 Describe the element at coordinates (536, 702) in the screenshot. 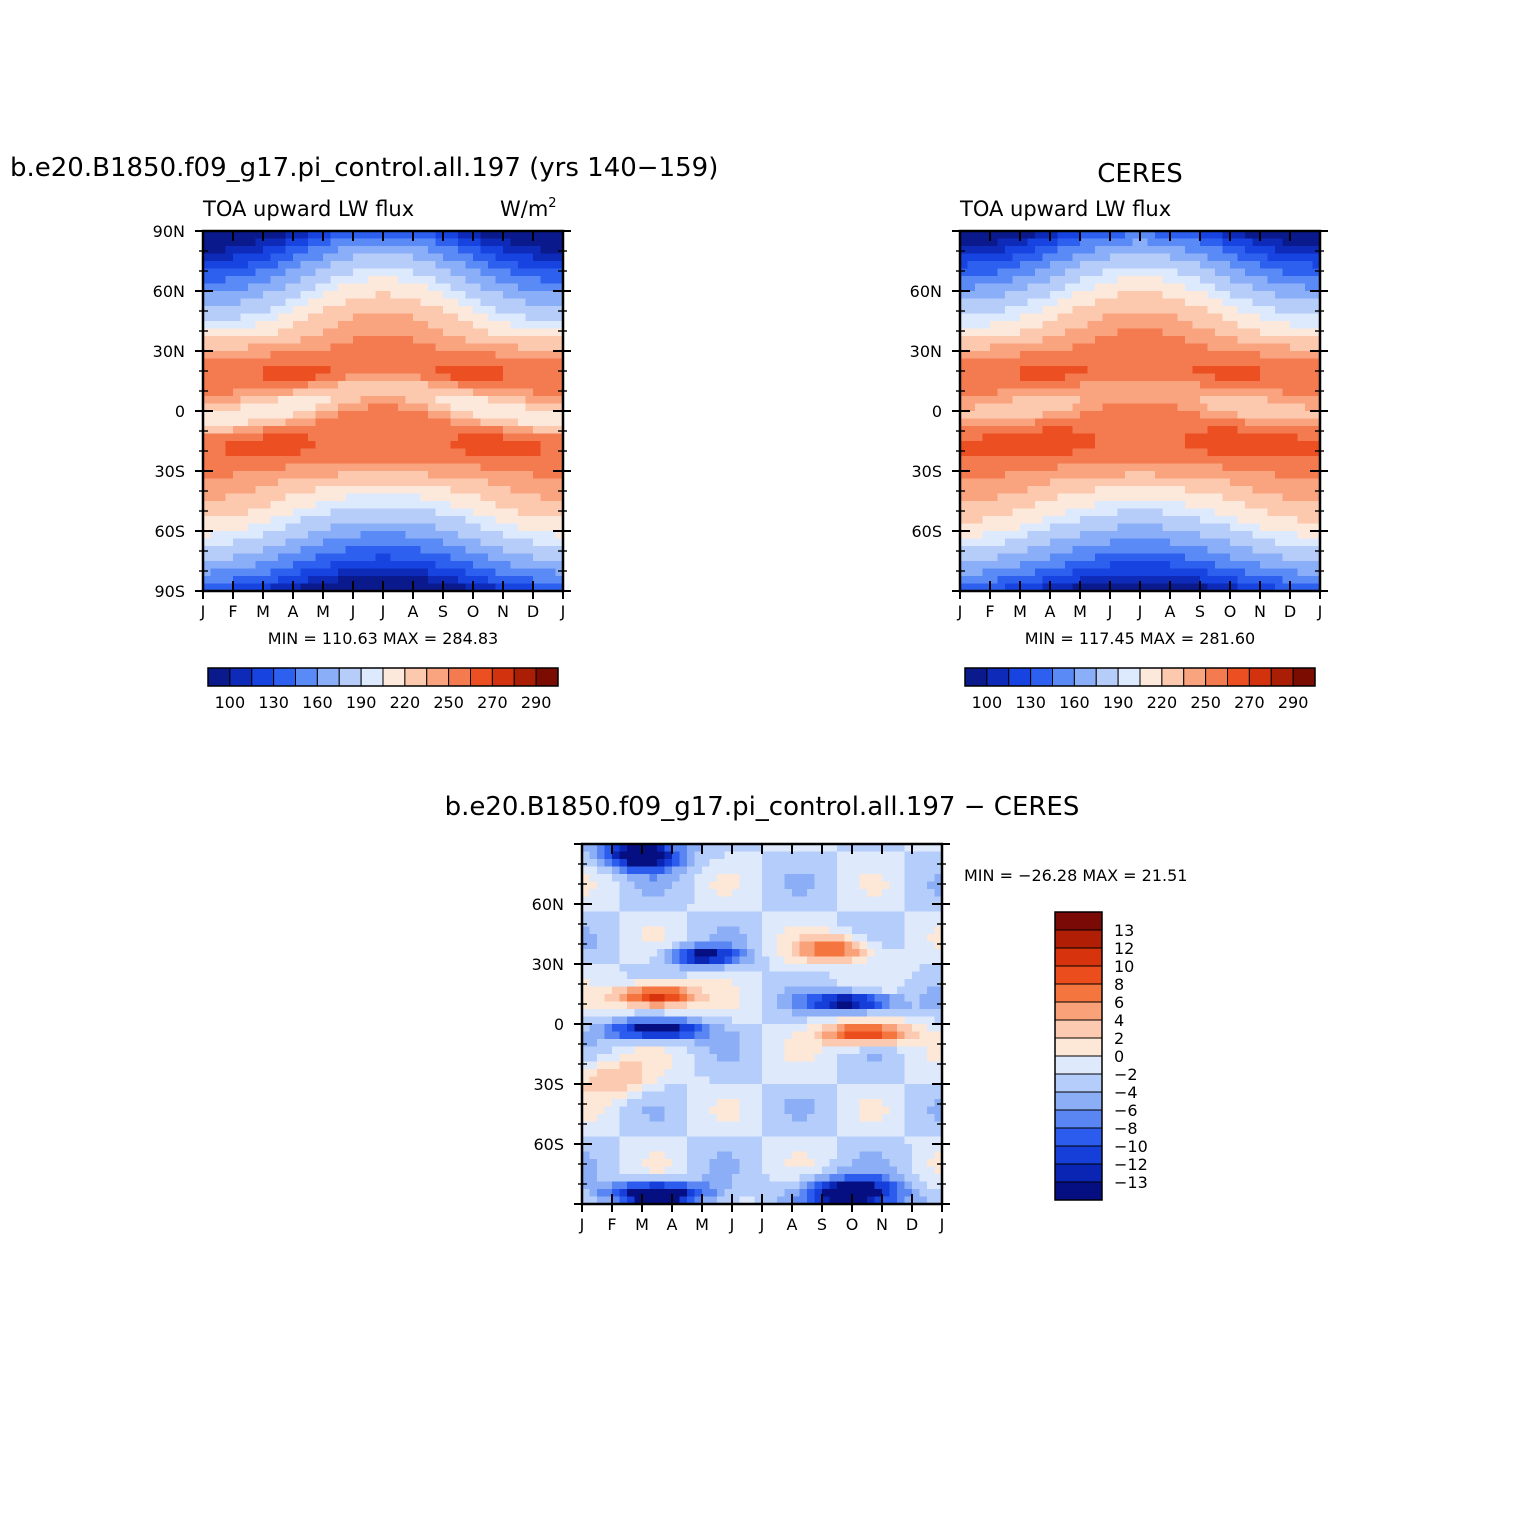

I see `colorbar-label: 290` at that location.